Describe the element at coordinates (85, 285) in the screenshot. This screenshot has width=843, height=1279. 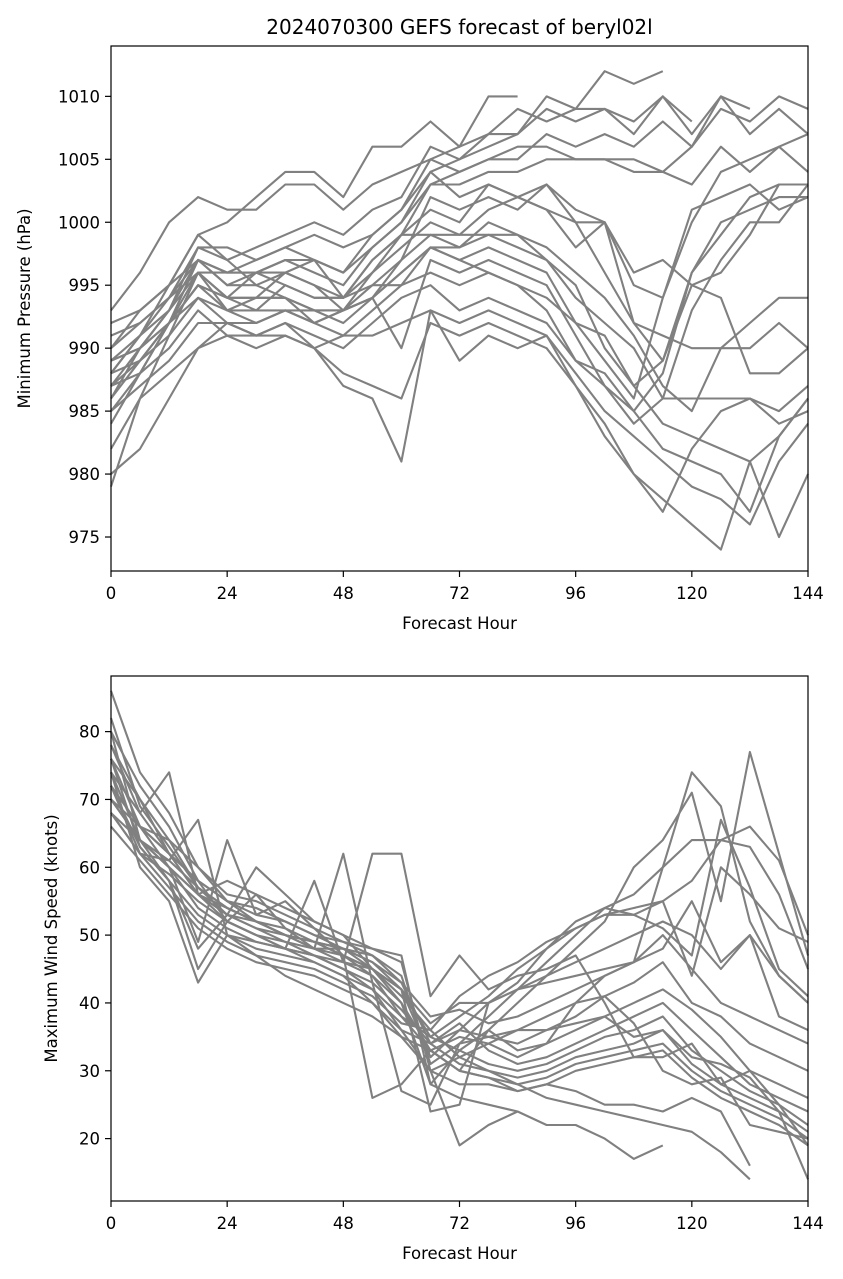
I see `pressure-y-tick-label: 995` at that location.